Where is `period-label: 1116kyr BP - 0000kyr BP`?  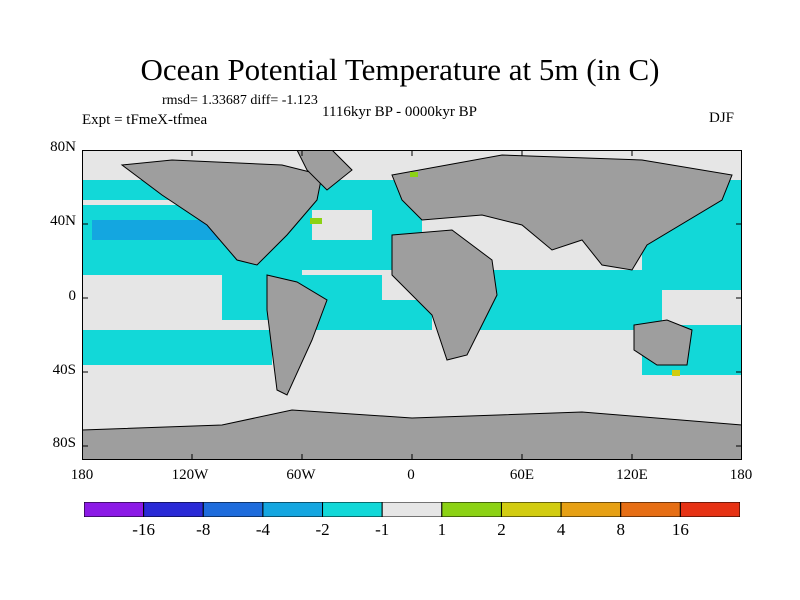 period-label: 1116kyr BP - 0000kyr BP is located at coordinates (400, 112).